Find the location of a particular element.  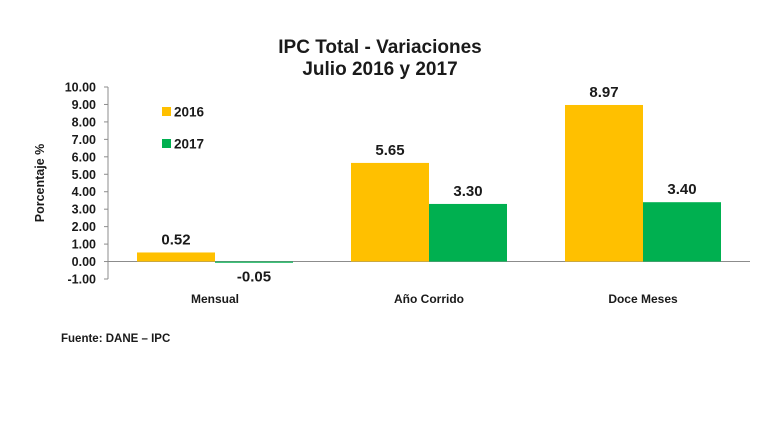

y-tick-label: 6.00 is located at coordinates (84, 157).